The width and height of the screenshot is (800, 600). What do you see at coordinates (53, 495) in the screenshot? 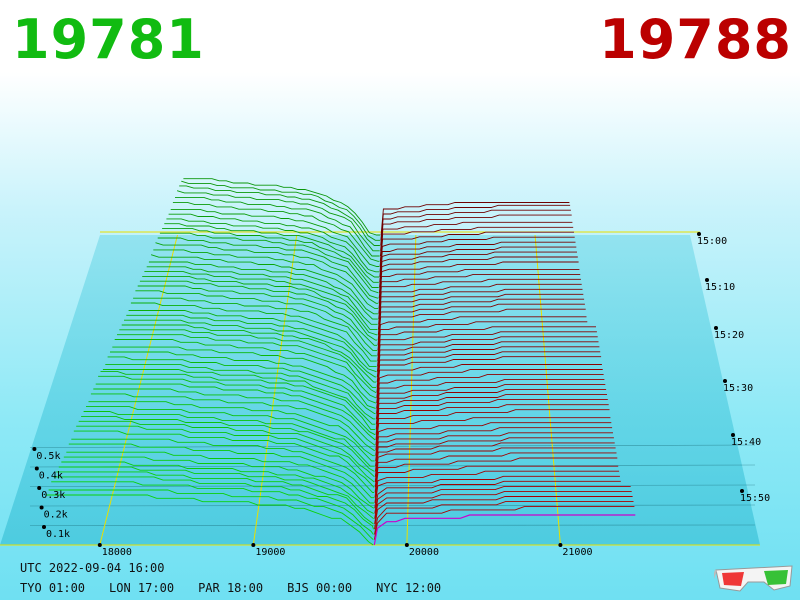
I see `y-tick-label: 0.3k` at bounding box center [53, 495].